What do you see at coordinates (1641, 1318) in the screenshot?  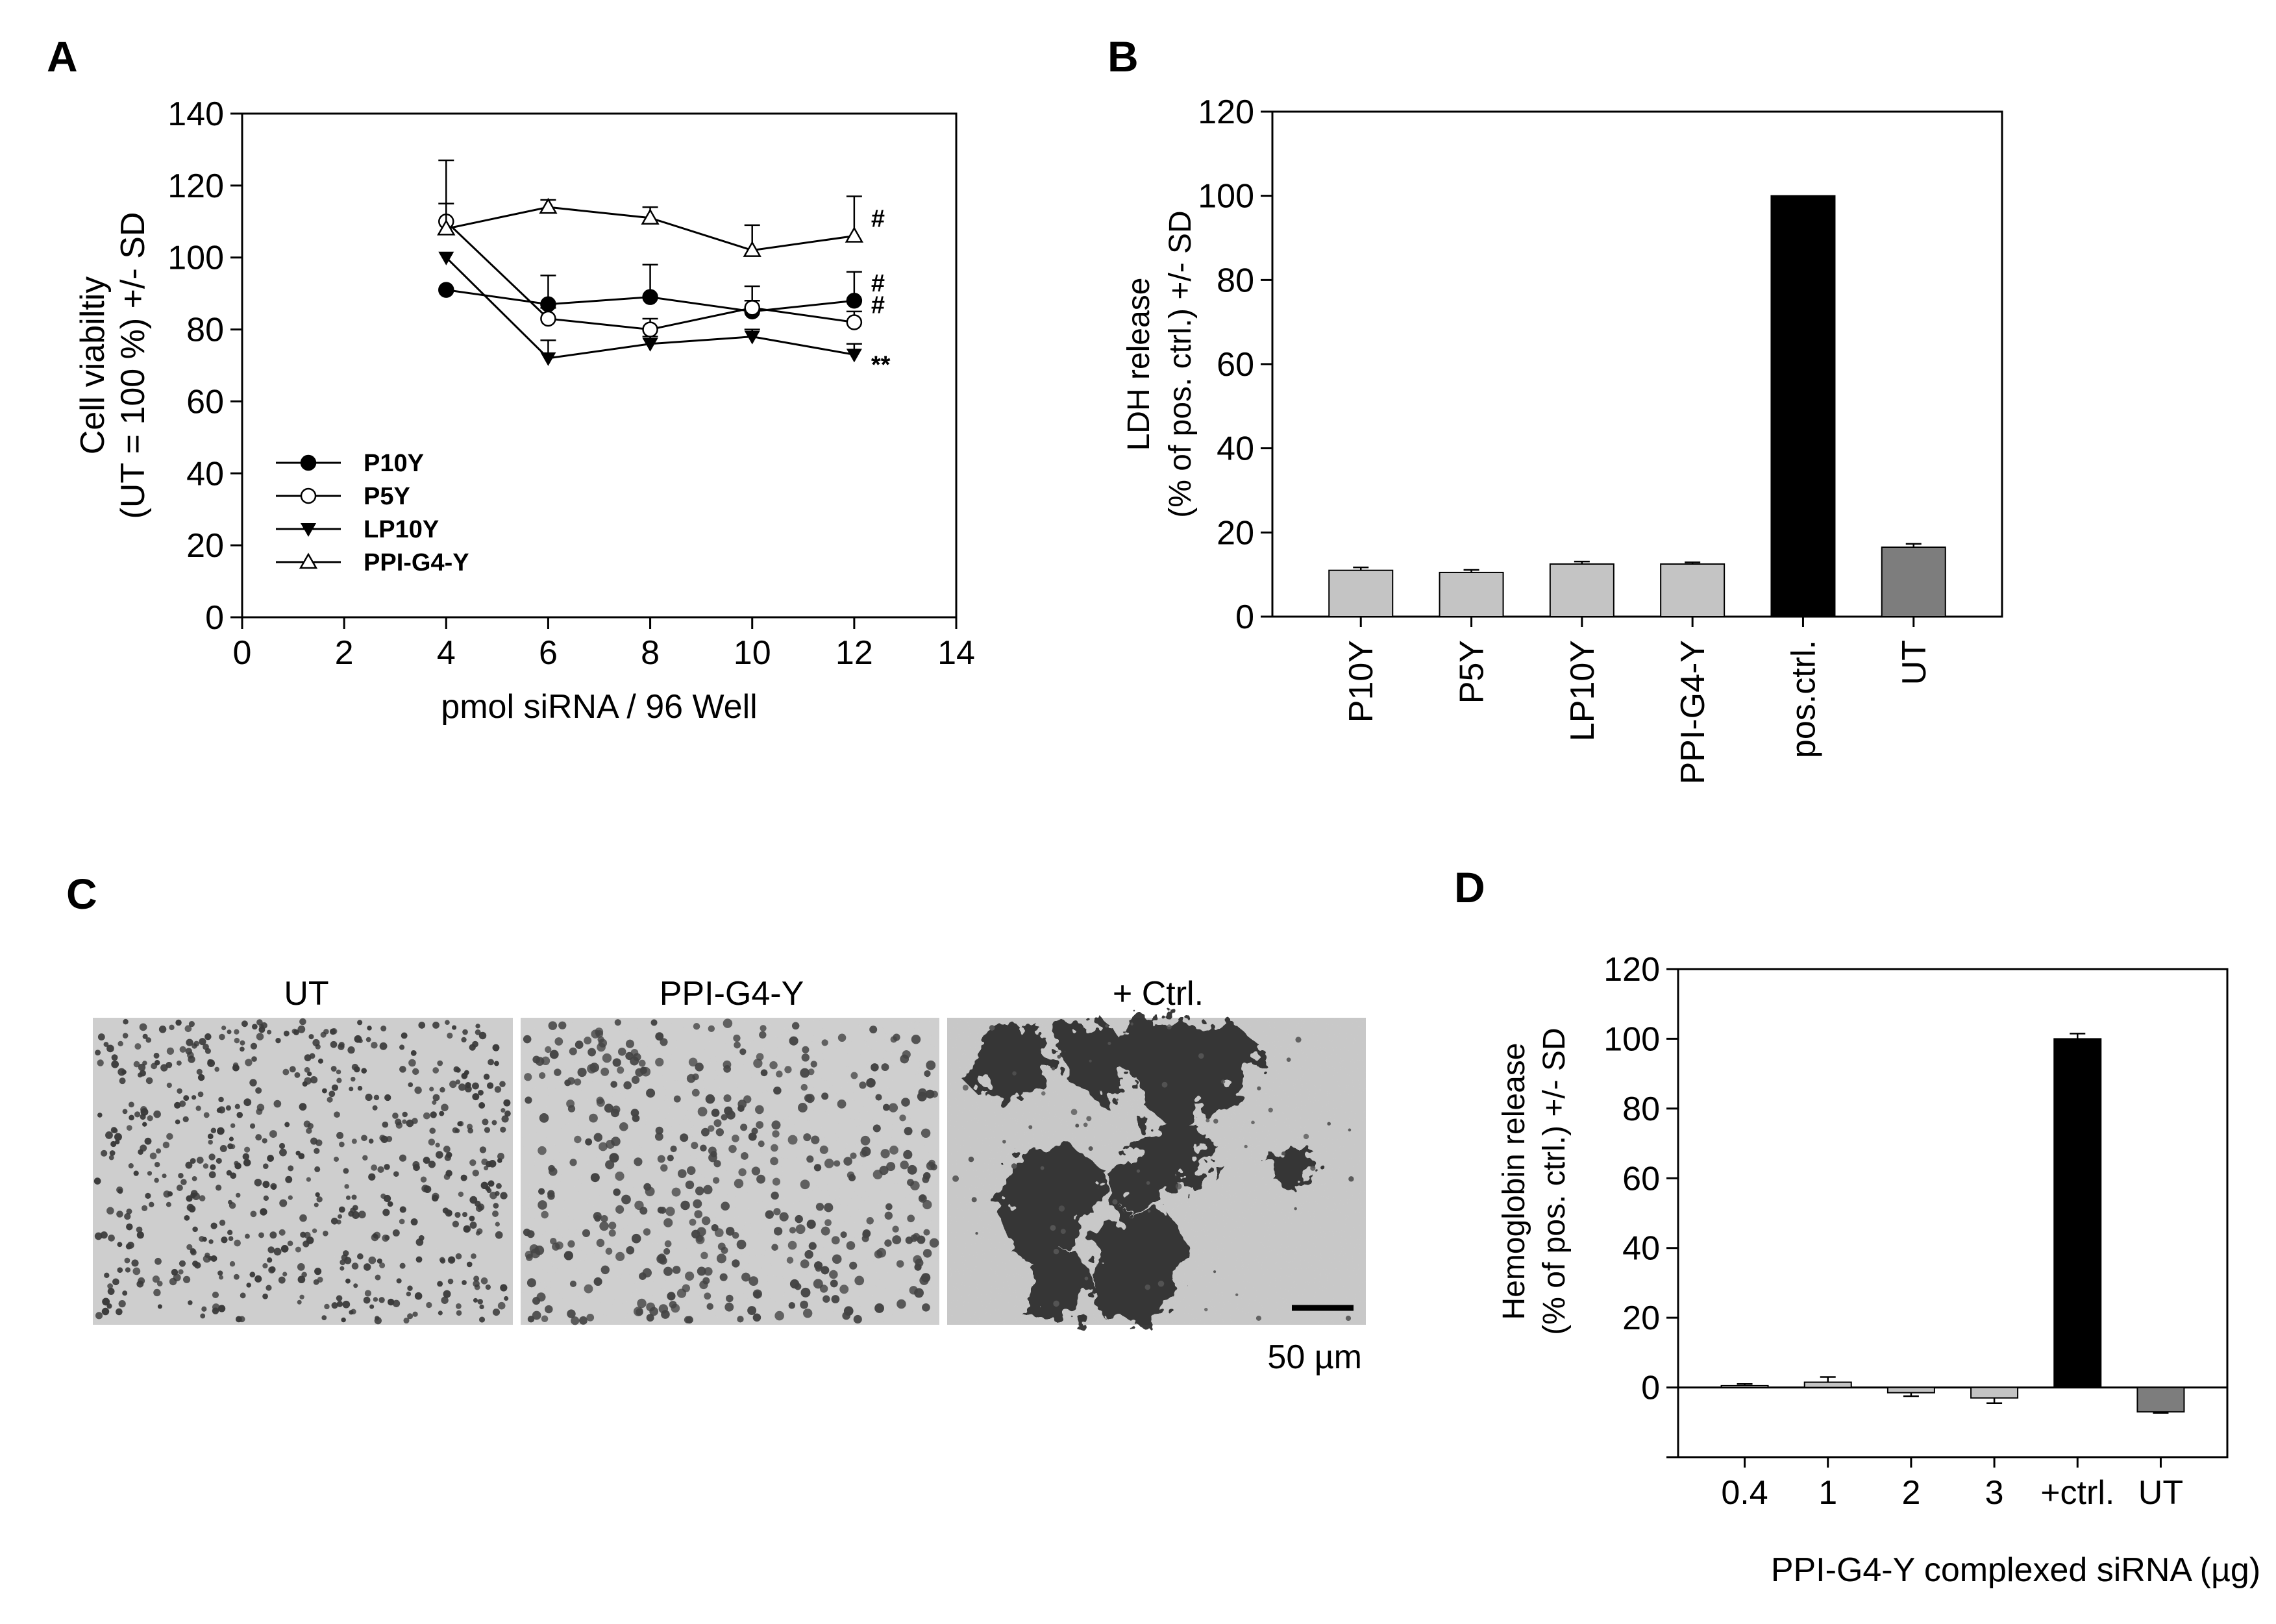 I see `panel-d-y-tick-label: 20` at bounding box center [1641, 1318].